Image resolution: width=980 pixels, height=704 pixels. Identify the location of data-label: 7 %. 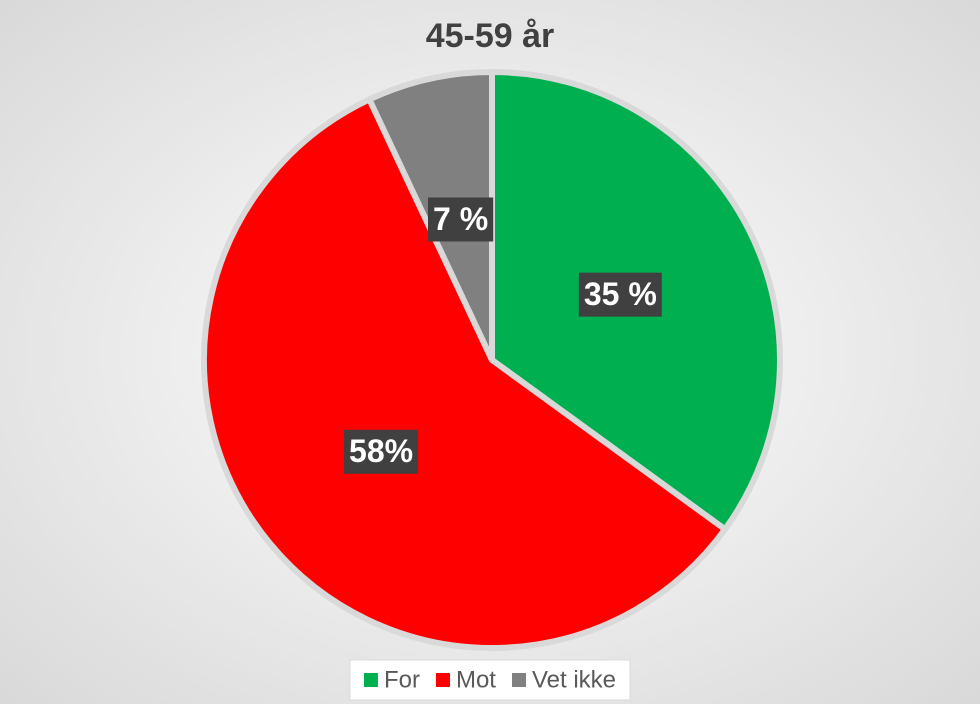
(461, 219).